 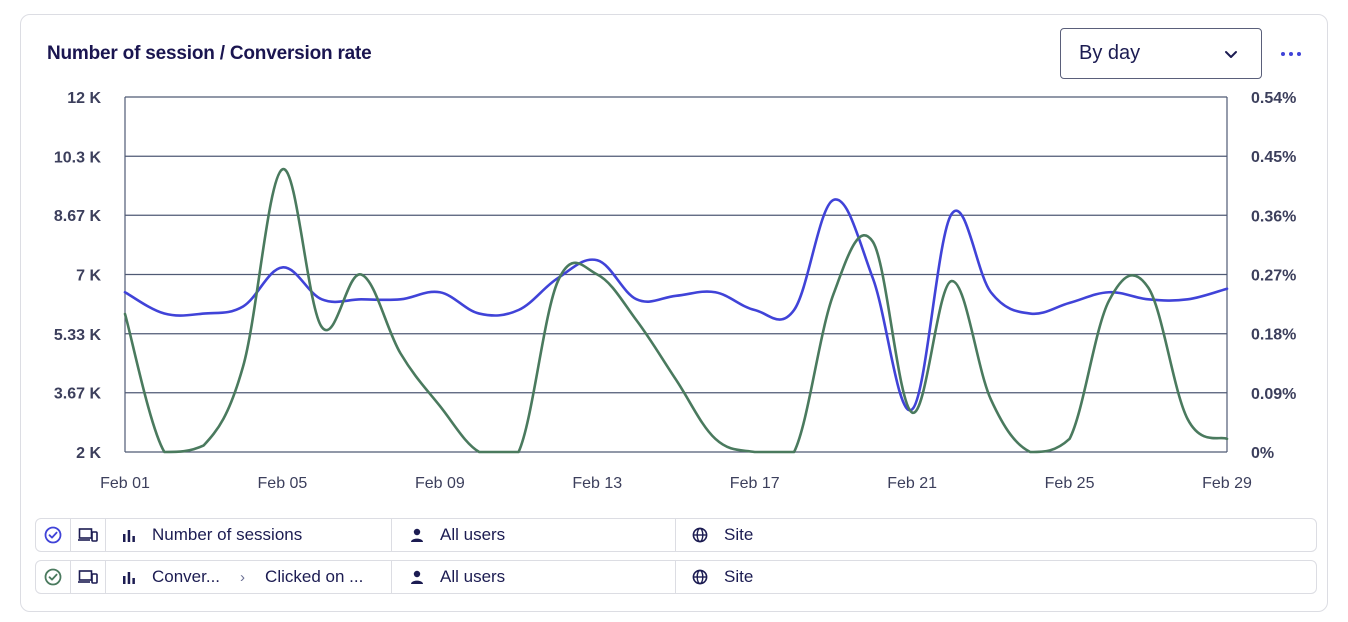 I want to click on y-right-tick-label: 0.54%, so click(x=1273, y=98).